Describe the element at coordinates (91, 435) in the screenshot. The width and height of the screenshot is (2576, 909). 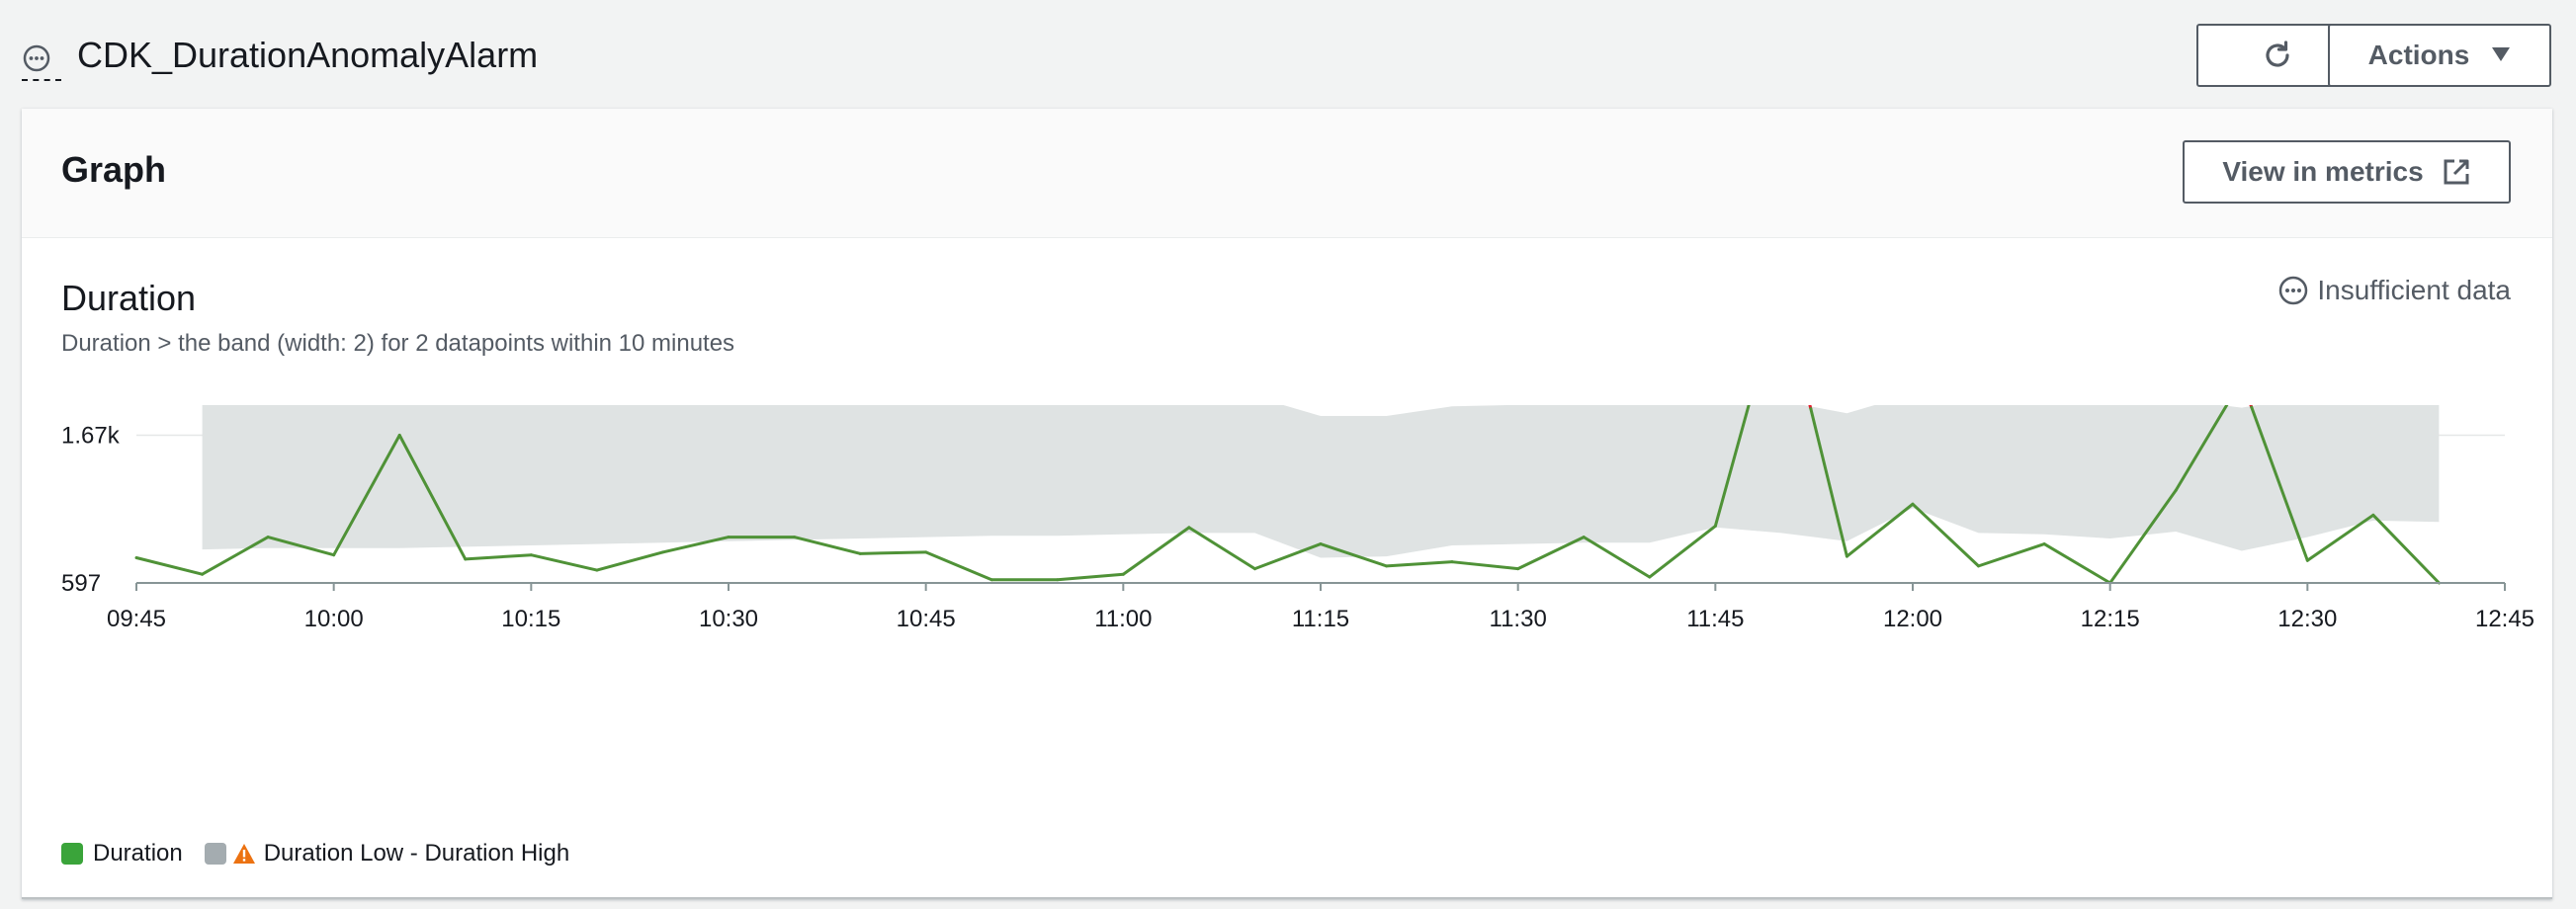
I see `y-tick-label: 1.67k` at that location.